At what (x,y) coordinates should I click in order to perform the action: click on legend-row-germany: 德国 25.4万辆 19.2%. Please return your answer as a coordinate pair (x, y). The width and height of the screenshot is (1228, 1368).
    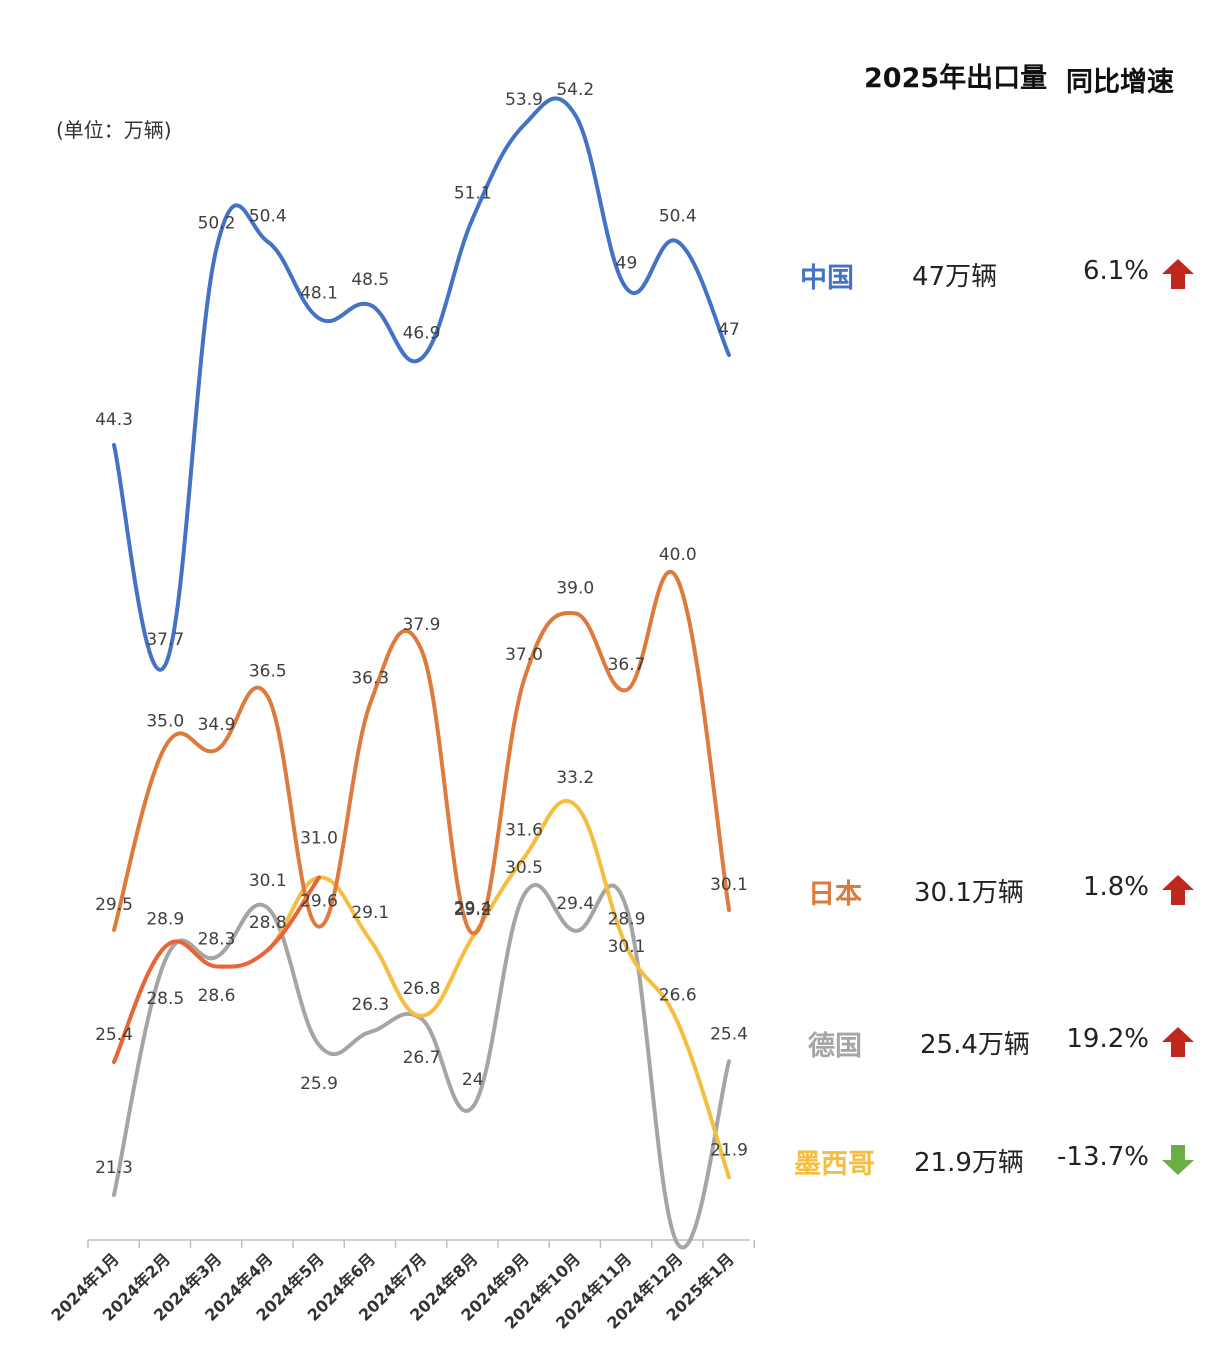
    Looking at the image, I should click on (1001, 1044).